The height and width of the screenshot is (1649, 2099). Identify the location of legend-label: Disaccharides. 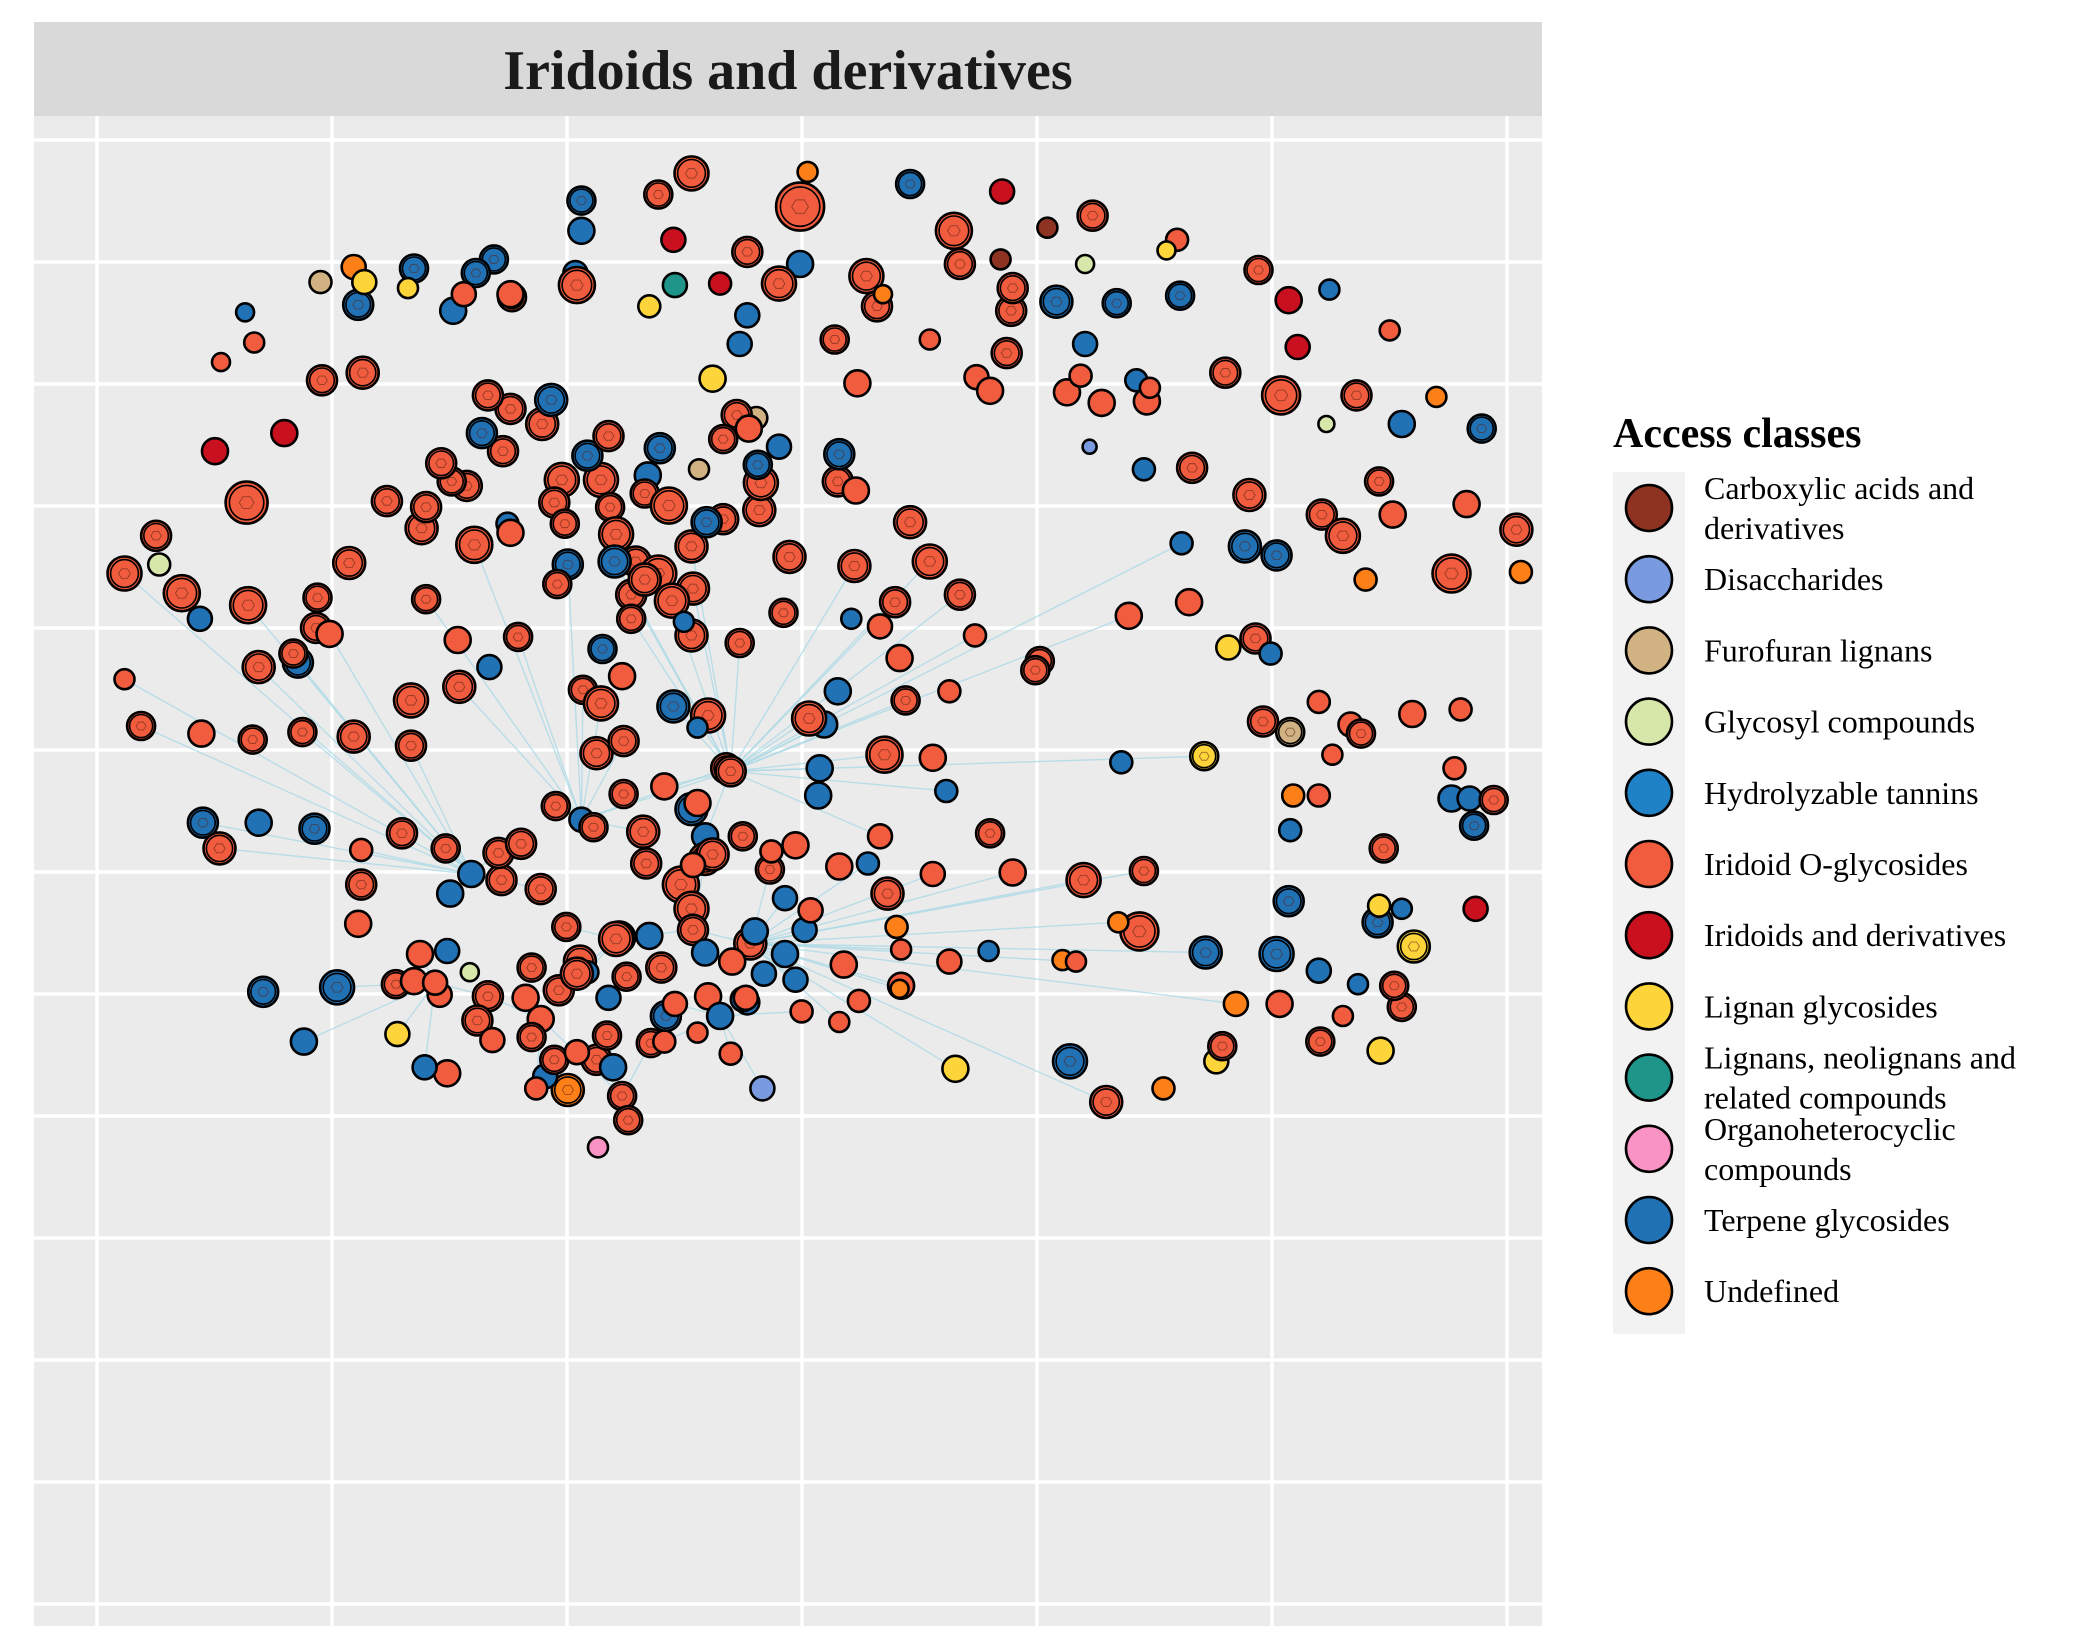
(1793, 579).